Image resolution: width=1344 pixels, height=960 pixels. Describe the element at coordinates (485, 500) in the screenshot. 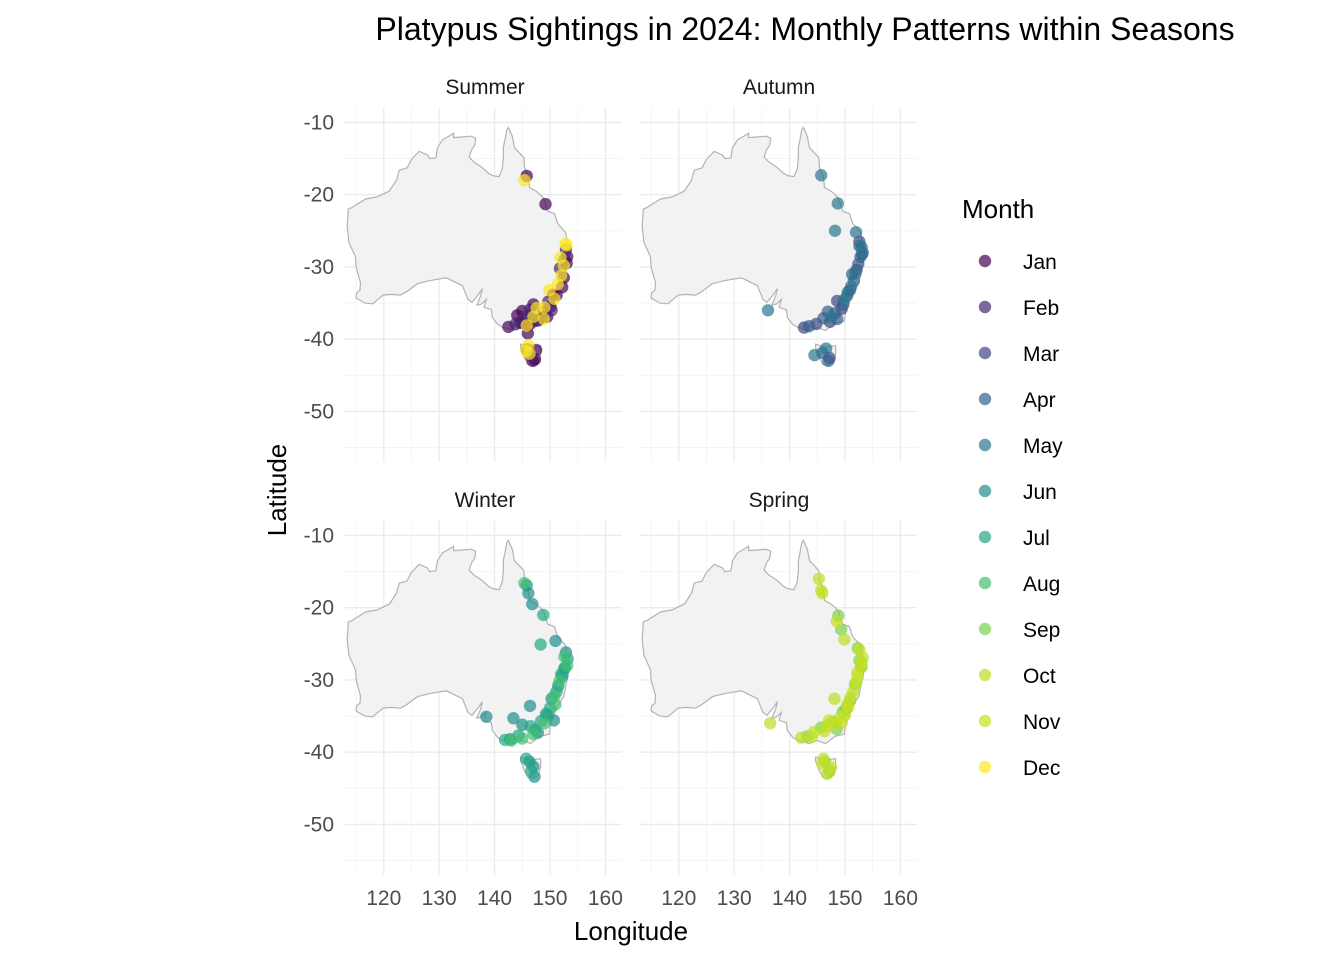

I see `facet-label-winter: Winter` at that location.